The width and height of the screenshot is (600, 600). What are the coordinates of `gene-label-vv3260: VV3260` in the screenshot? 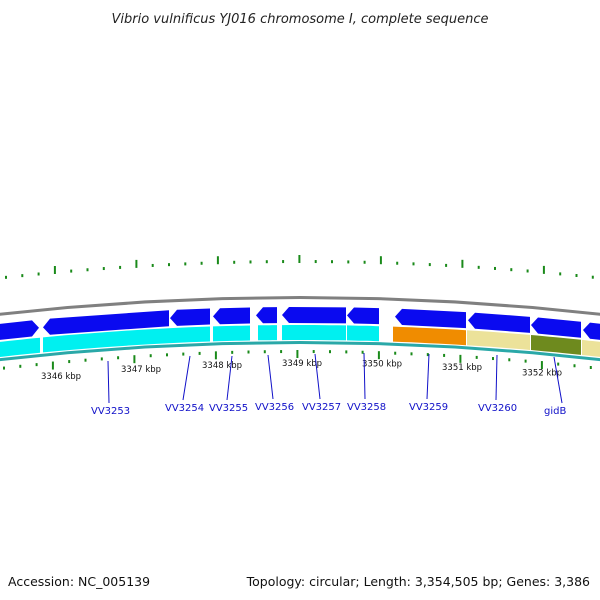 It's located at (497, 408).